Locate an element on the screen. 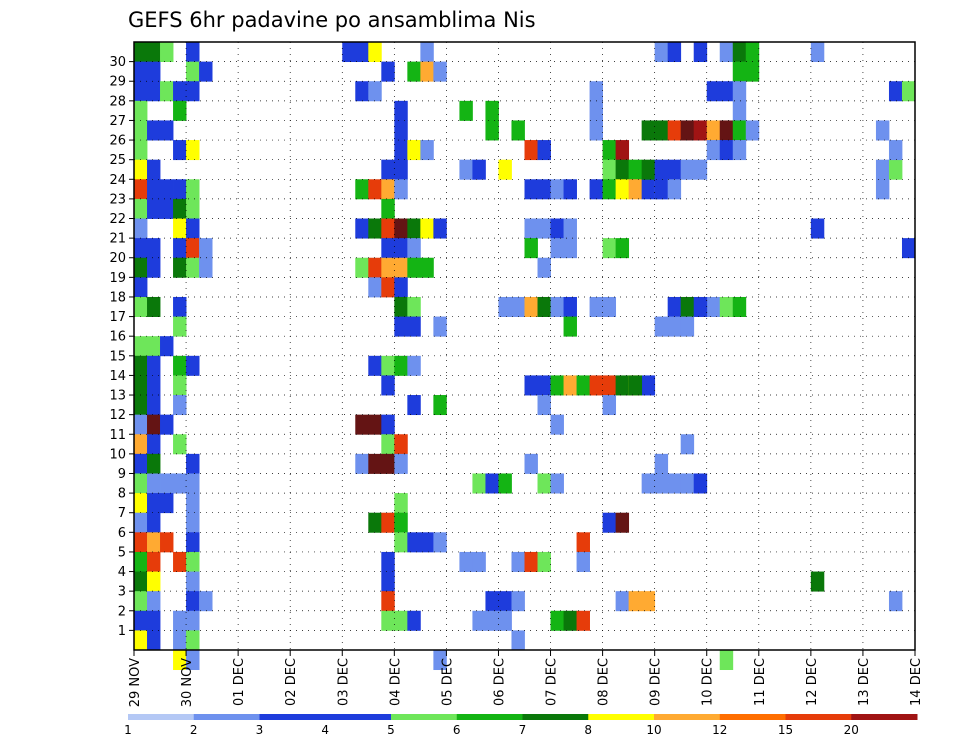  y-tick-label: 24 is located at coordinates (117, 180).